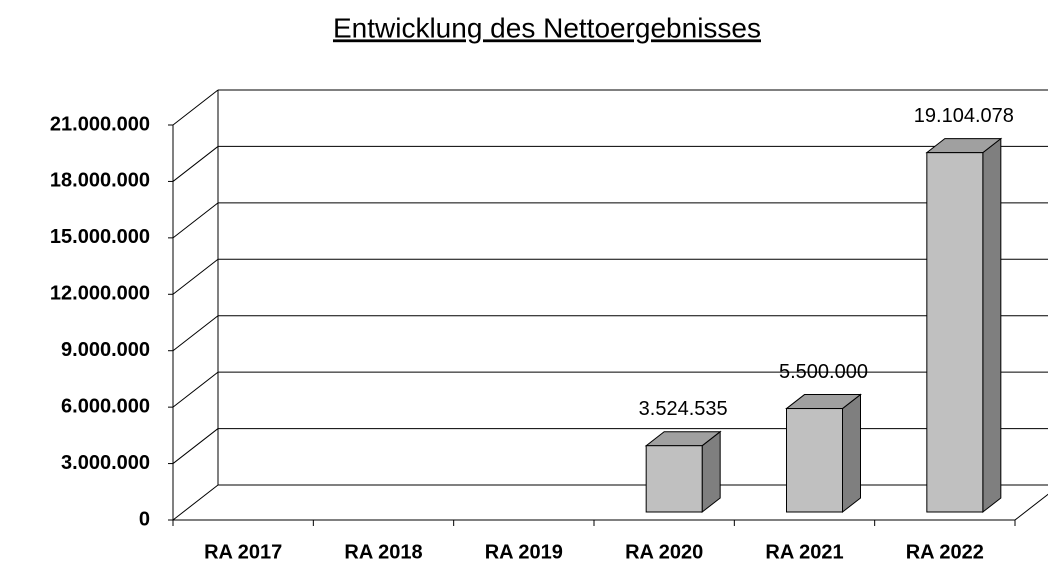  What do you see at coordinates (524, 552) in the screenshot?
I see `x-tick-label: RA 2019` at bounding box center [524, 552].